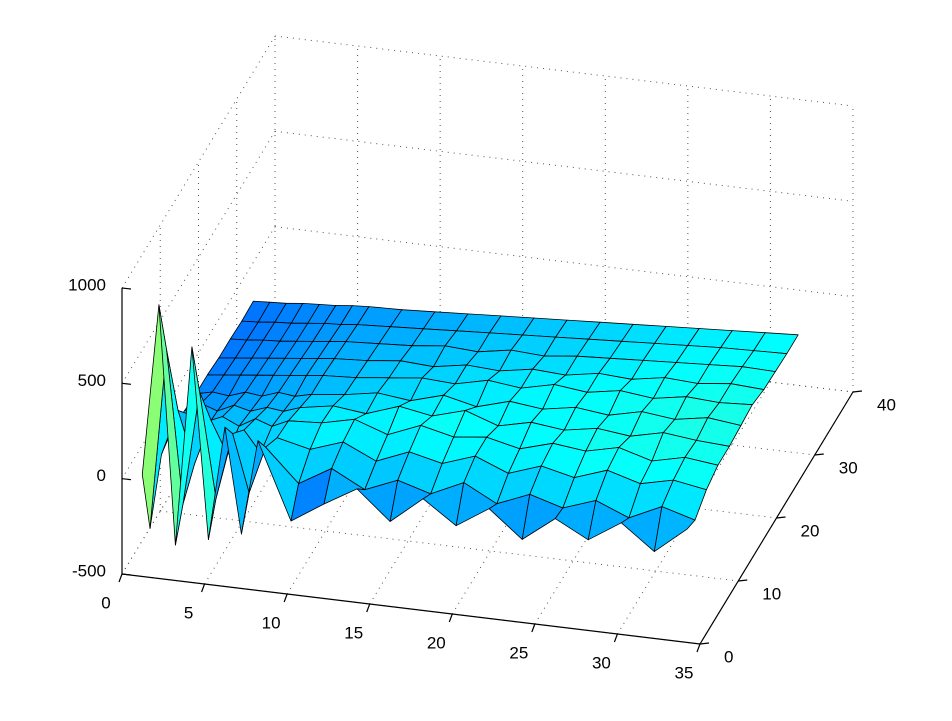  Describe the element at coordinates (101, 475) in the screenshot. I see `z-tick-label: 0` at that location.